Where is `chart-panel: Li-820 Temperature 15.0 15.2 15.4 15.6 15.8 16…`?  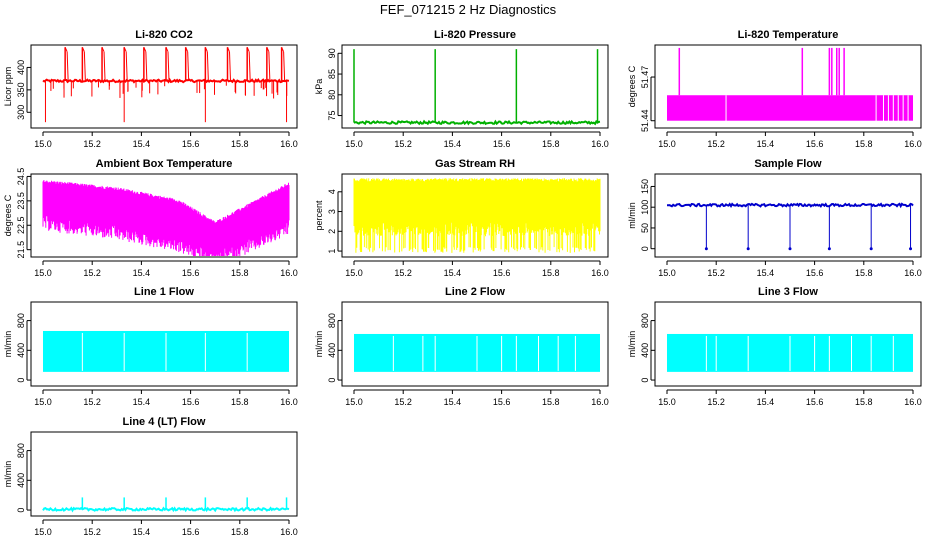 chart-panel: Li-820 Temperature 15.0 15.2 15.4 15.6 15.8 16… is located at coordinates (774, 89).